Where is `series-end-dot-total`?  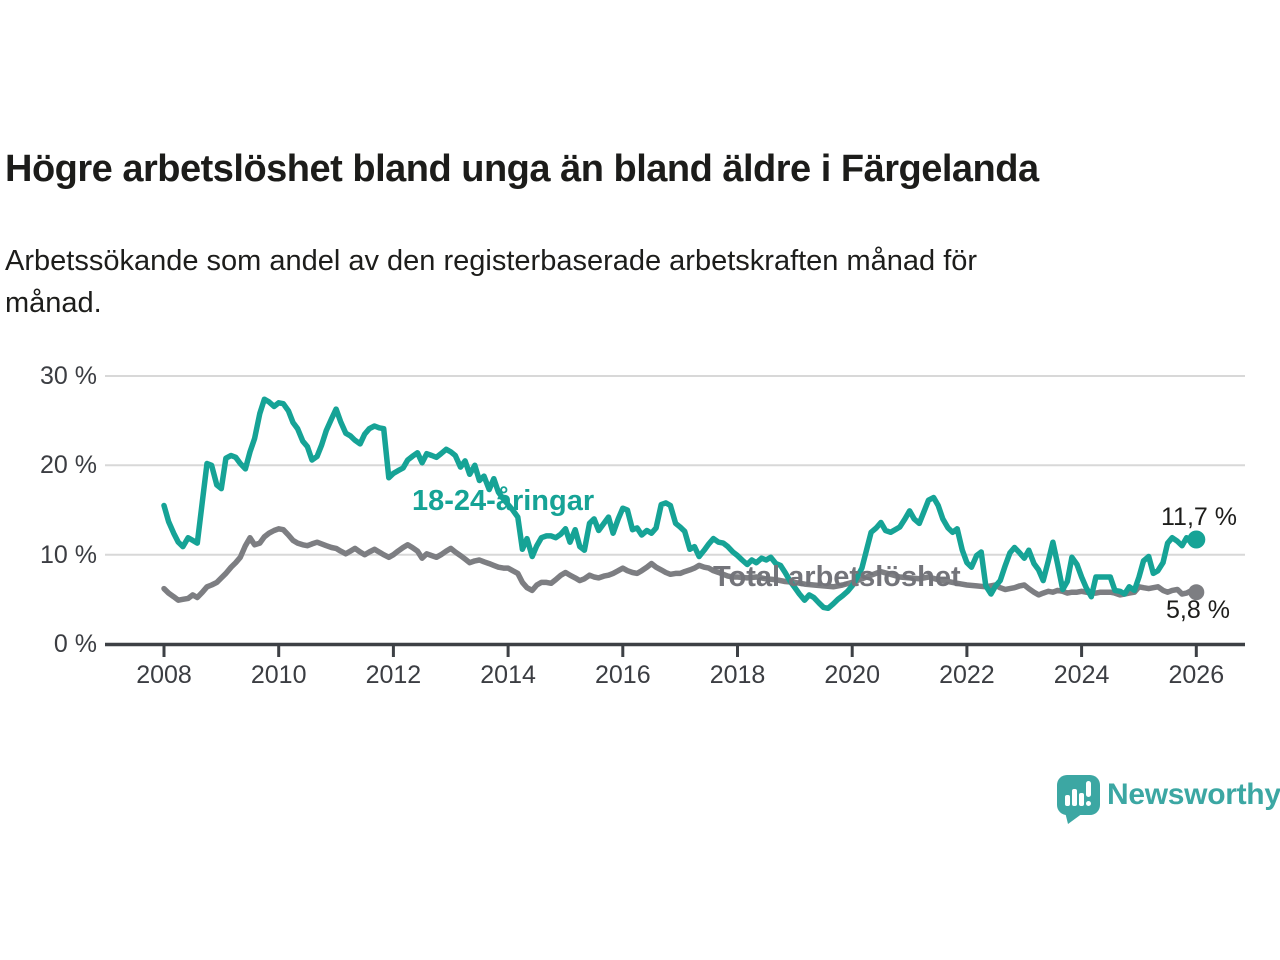 series-end-dot-total is located at coordinates (1196, 592).